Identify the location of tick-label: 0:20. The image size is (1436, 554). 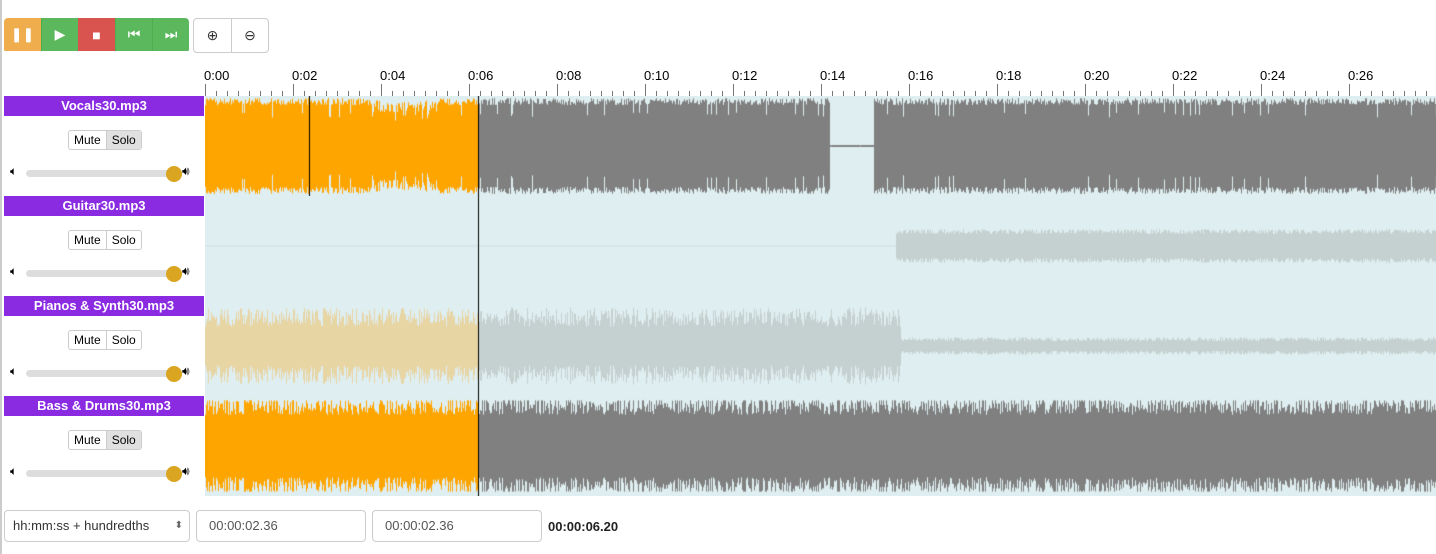
(1097, 75).